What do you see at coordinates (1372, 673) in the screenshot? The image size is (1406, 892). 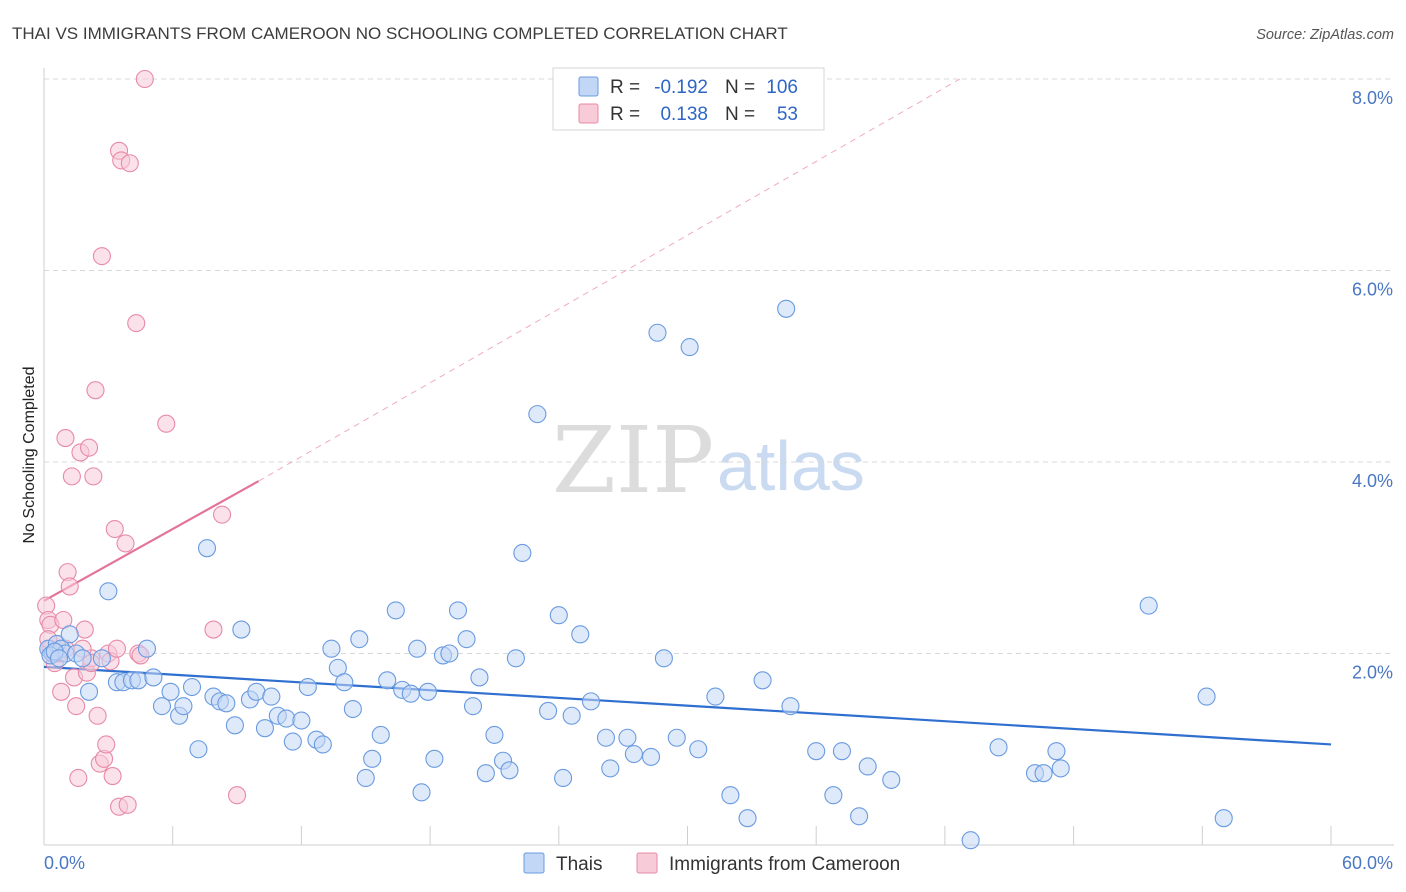 I see `y-tick-label-0: 2.0%` at bounding box center [1372, 673].